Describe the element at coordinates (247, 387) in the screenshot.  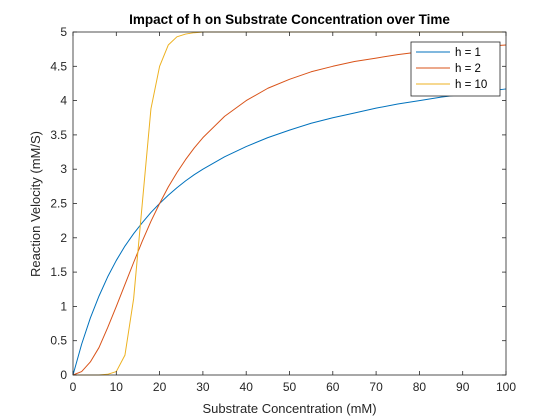
I see `x-tick-label: 40` at that location.